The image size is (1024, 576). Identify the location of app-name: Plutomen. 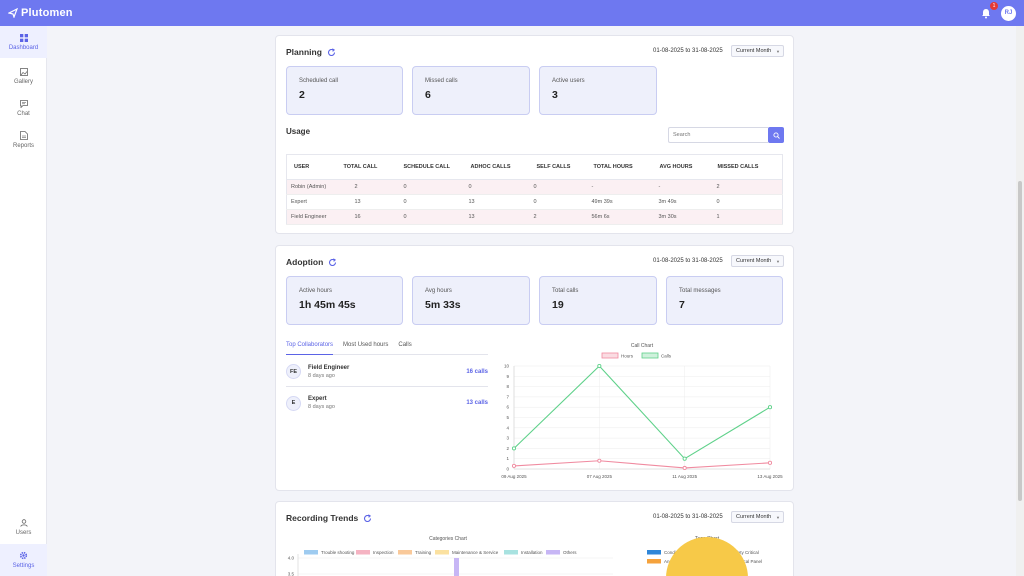
(47, 13).